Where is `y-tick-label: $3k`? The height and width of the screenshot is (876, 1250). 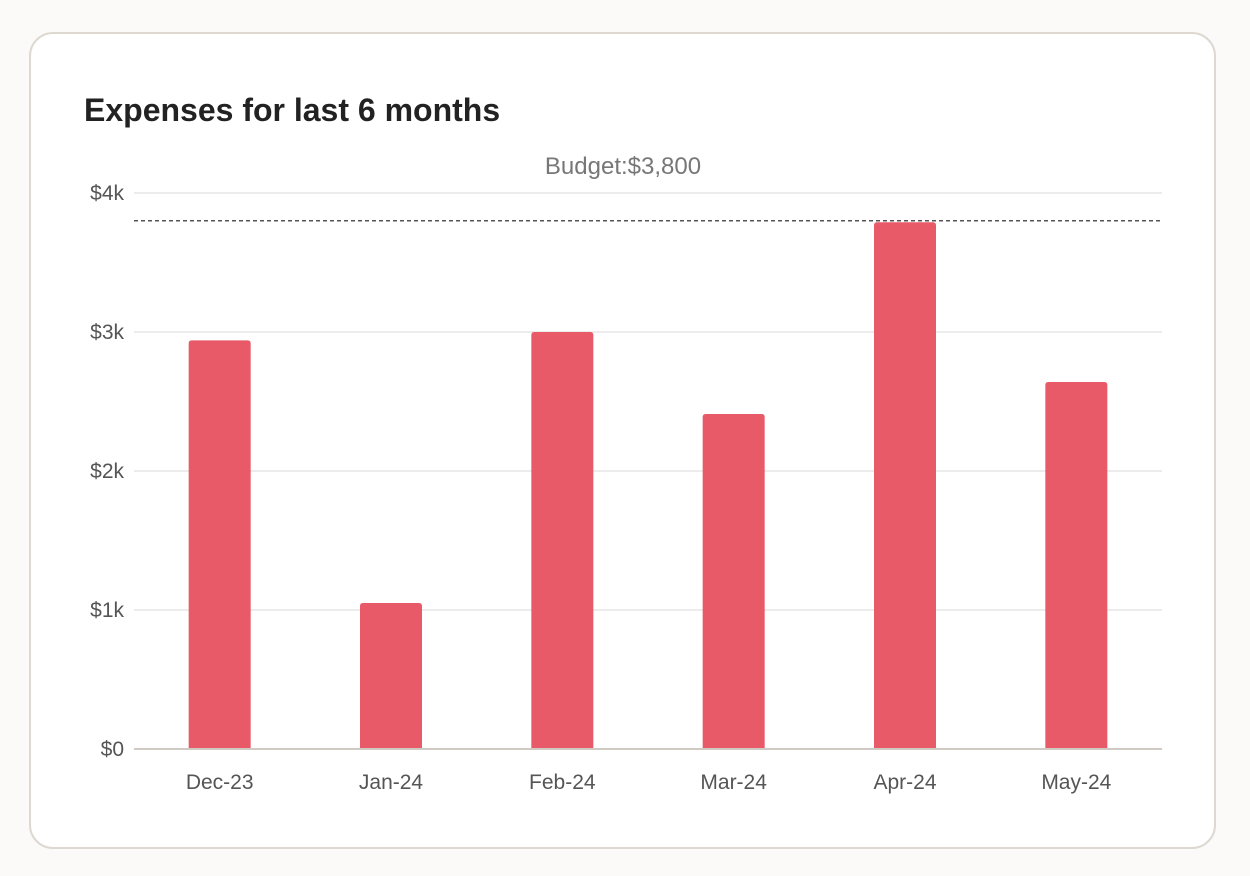
y-tick-label: $3k is located at coordinates (107, 332).